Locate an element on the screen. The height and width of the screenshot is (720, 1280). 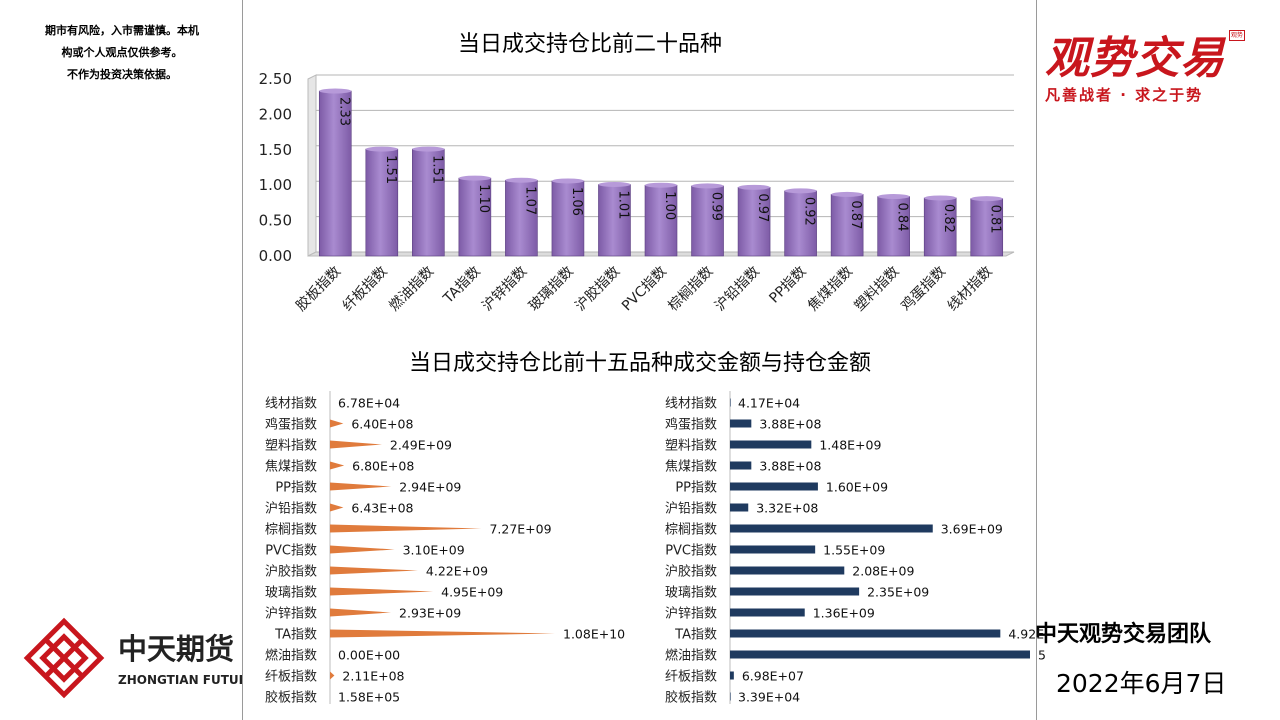
bar-value-label: 5.46E+09 is located at coordinates (1042, 655).